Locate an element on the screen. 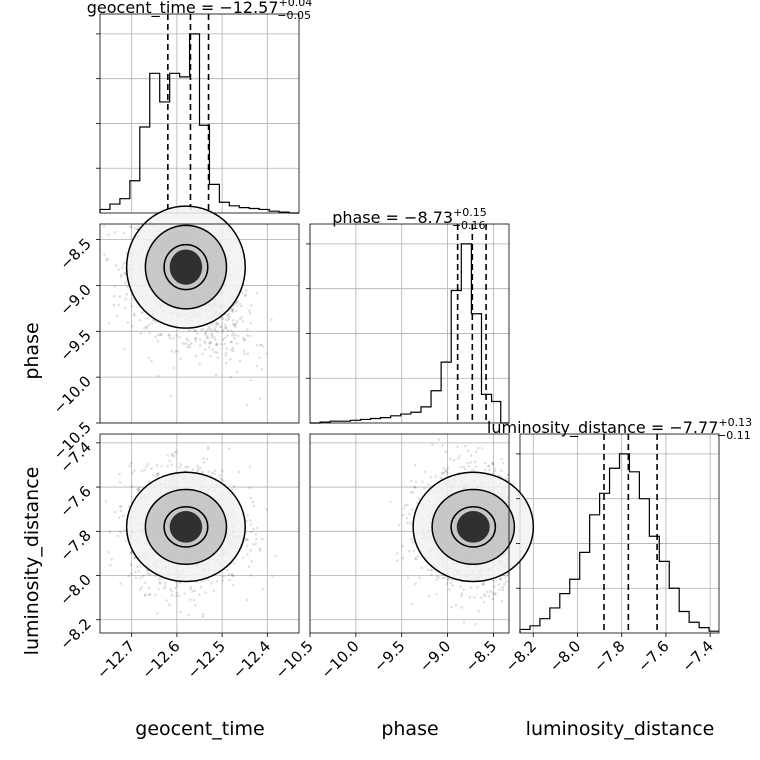 This screenshot has width=760, height=760. x-axis-label-luminosity-distance: luminosity_distance is located at coordinates (620, 729).